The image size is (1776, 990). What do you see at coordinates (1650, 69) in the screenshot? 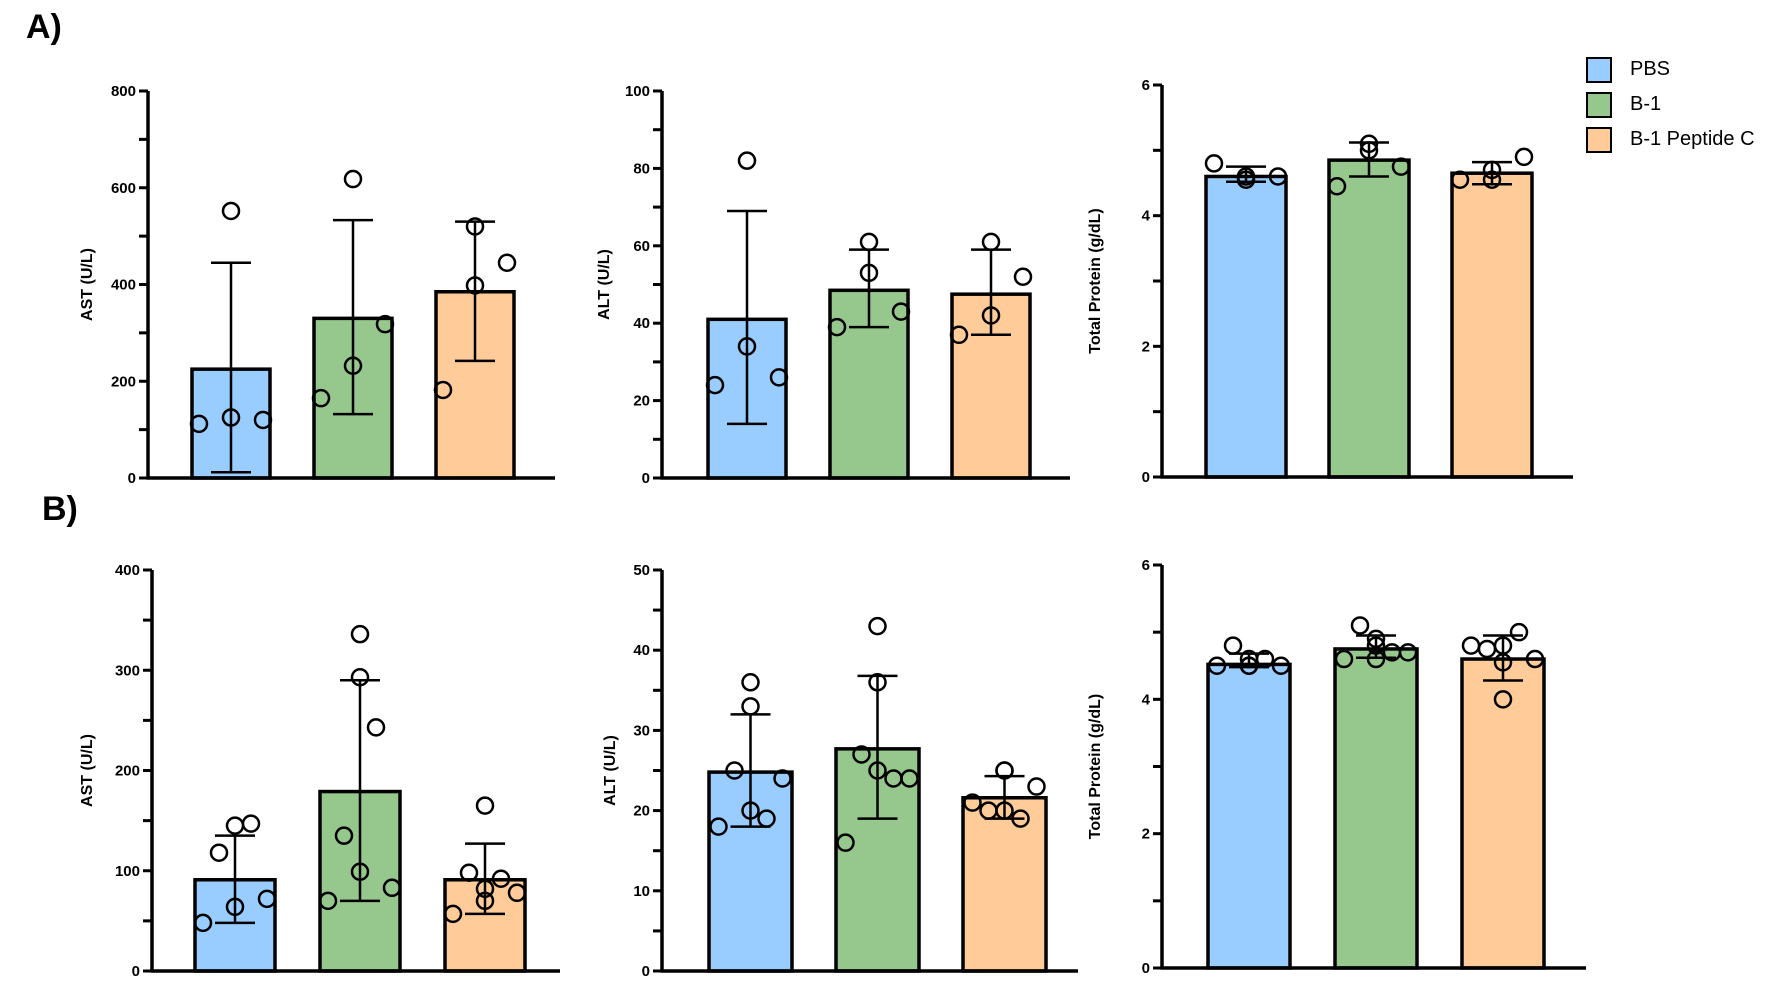
I see `legend-label: PBS` at bounding box center [1650, 69].